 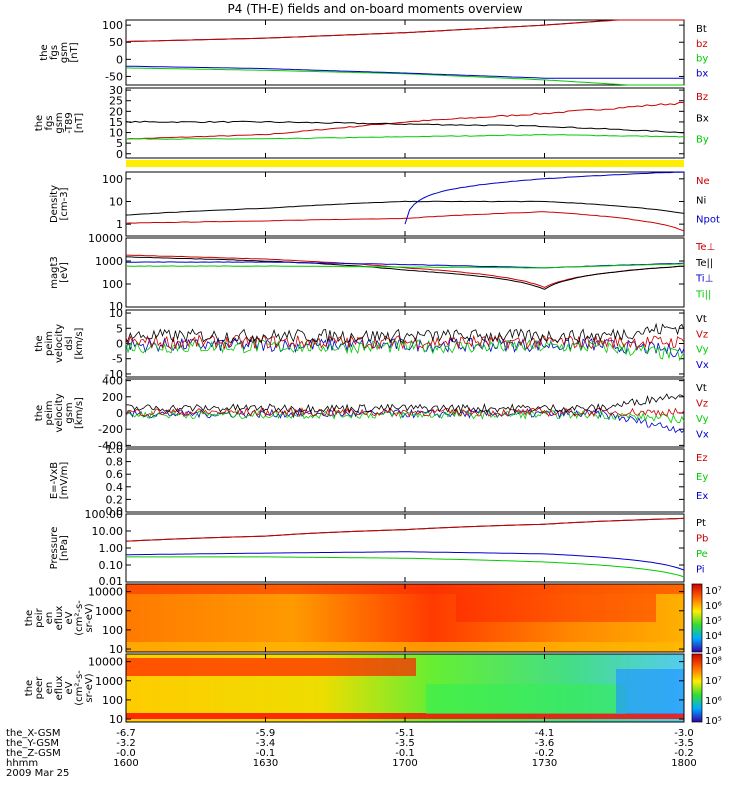 I want to click on ephemeris-value: -3.0, so click(x=684, y=733).